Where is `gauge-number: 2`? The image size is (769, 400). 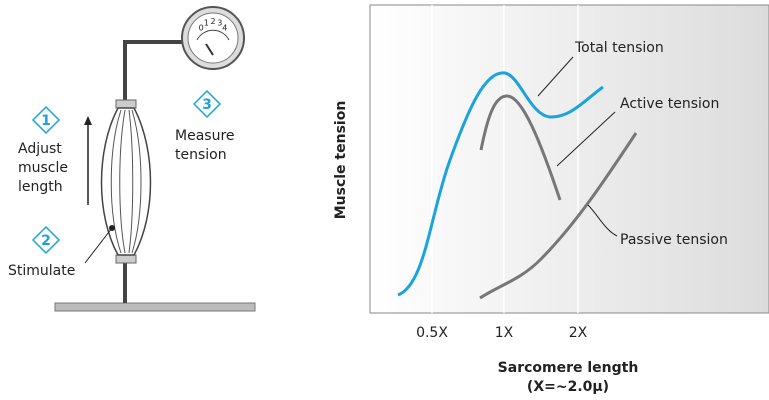
gauge-number: 2 is located at coordinates (212, 21).